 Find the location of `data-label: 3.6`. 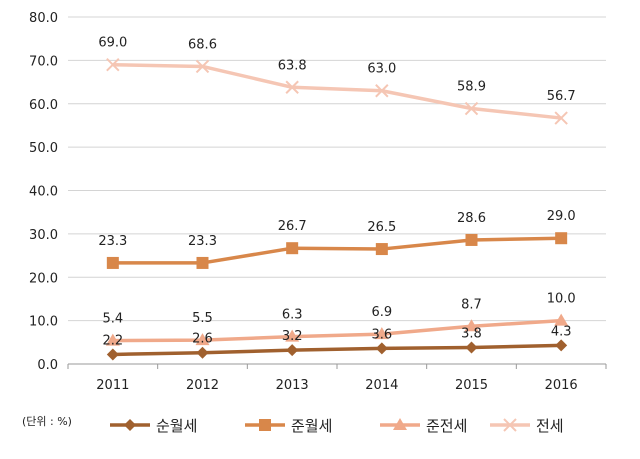

data-label: 3.6 is located at coordinates (381, 334).